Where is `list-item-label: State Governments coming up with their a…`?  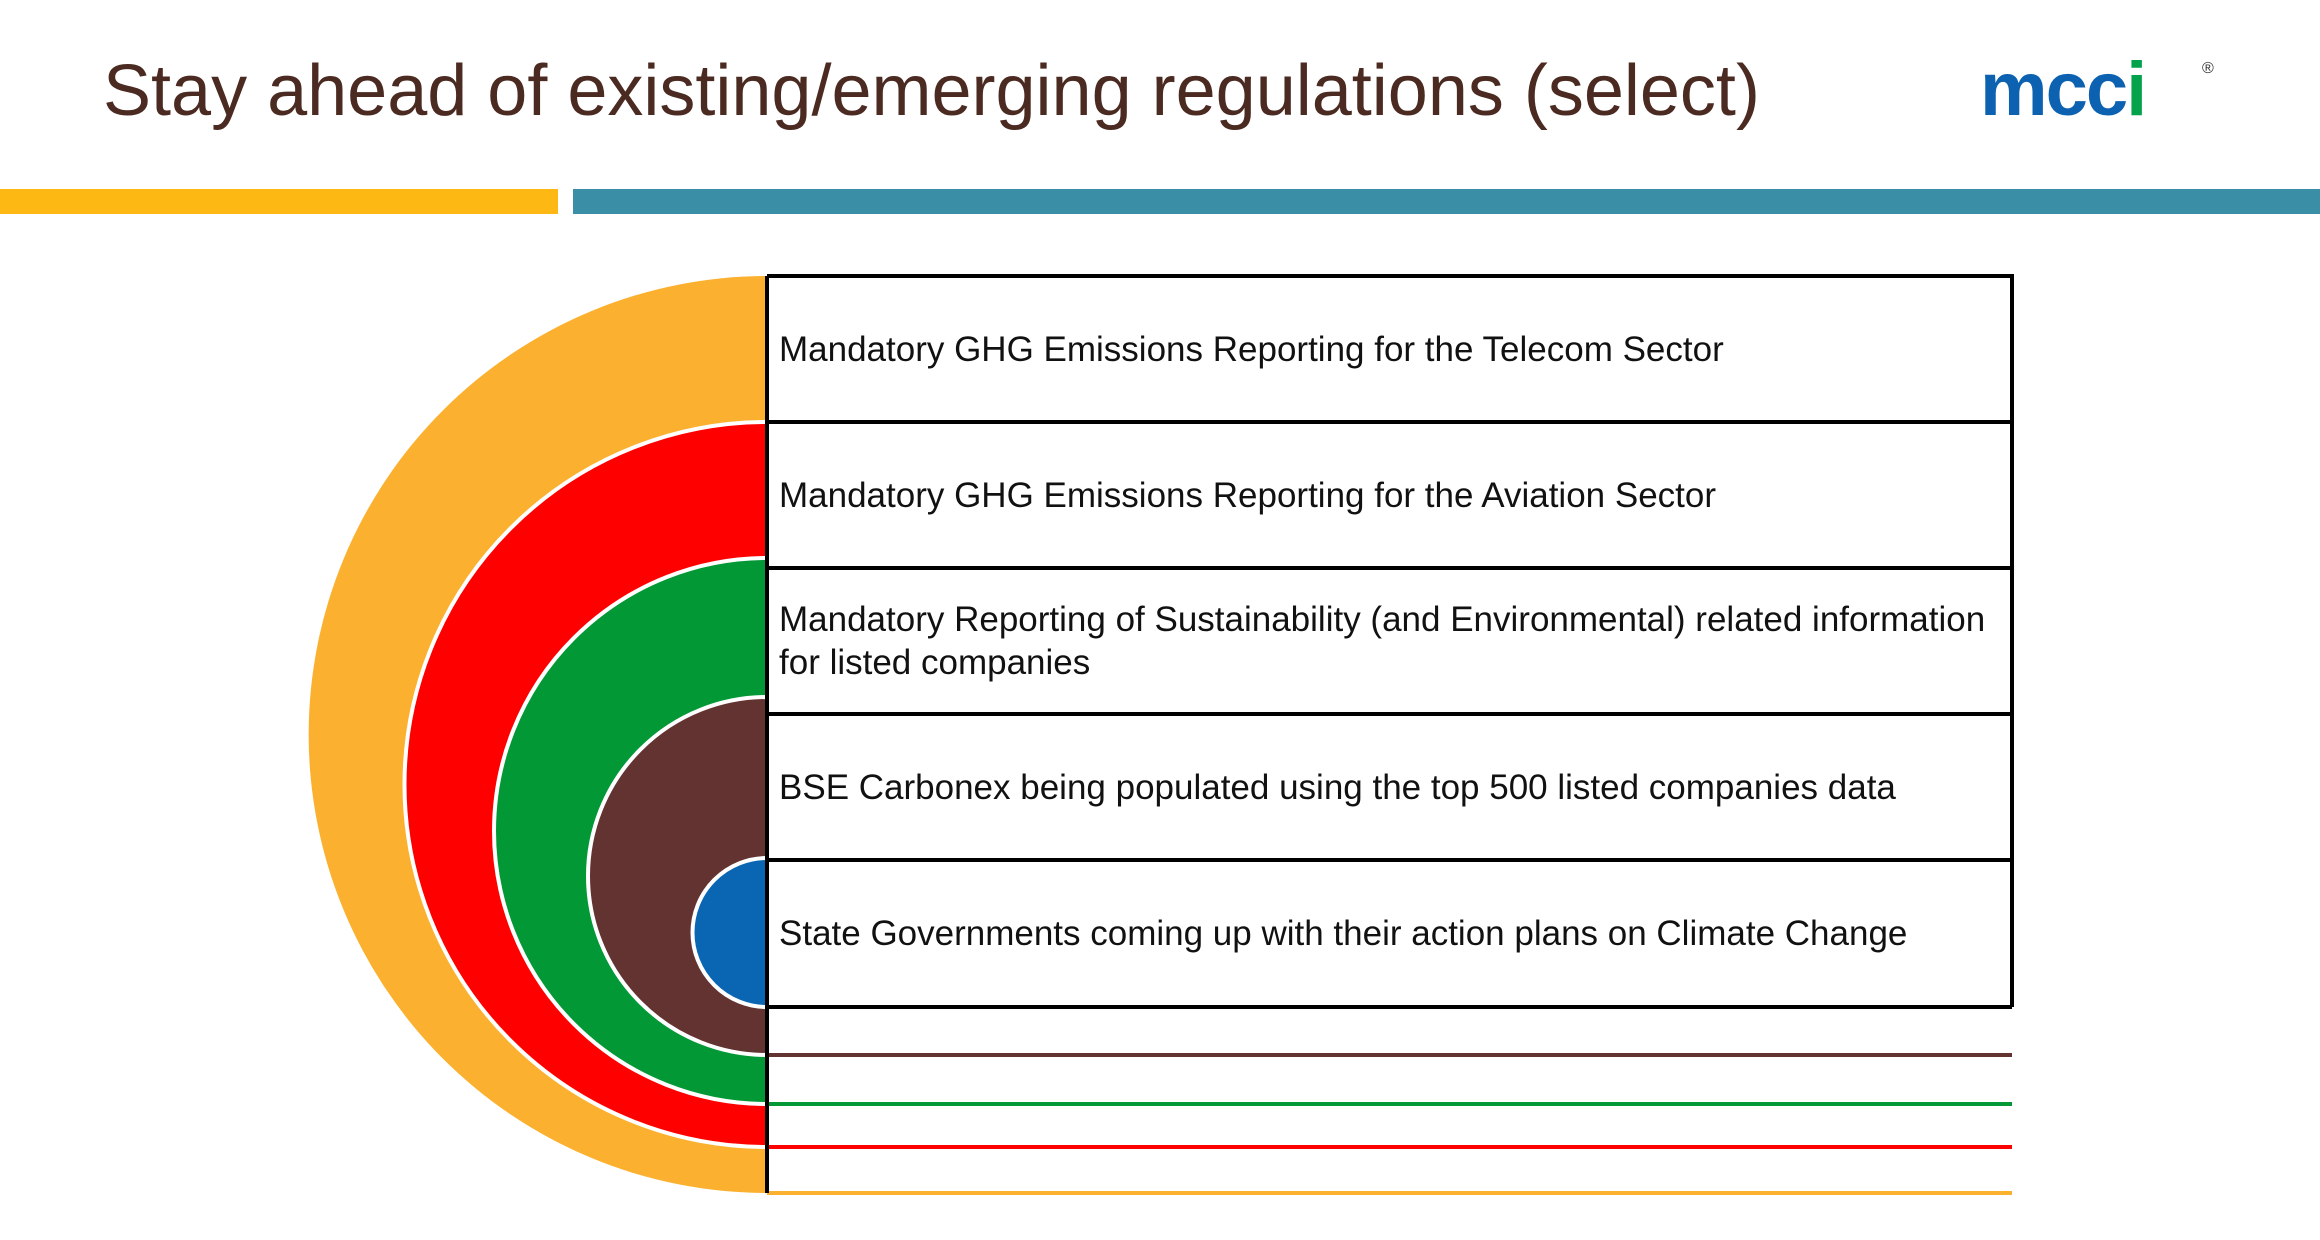 list-item-label: State Governments coming up with their a… is located at coordinates (1343, 933).